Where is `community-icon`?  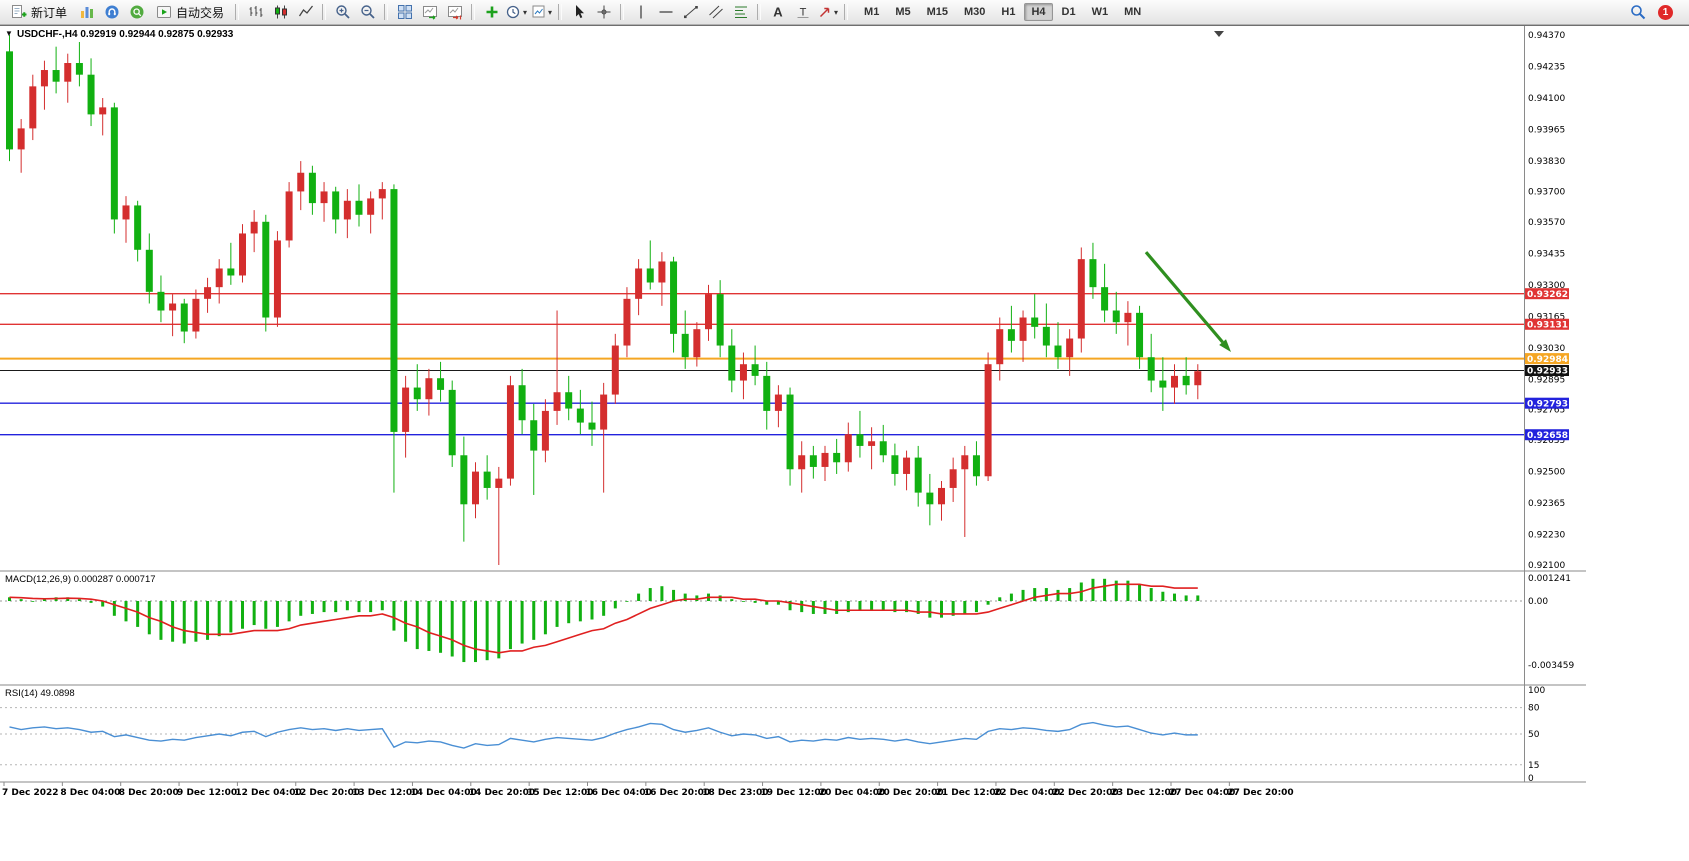 community-icon is located at coordinates (112, 12).